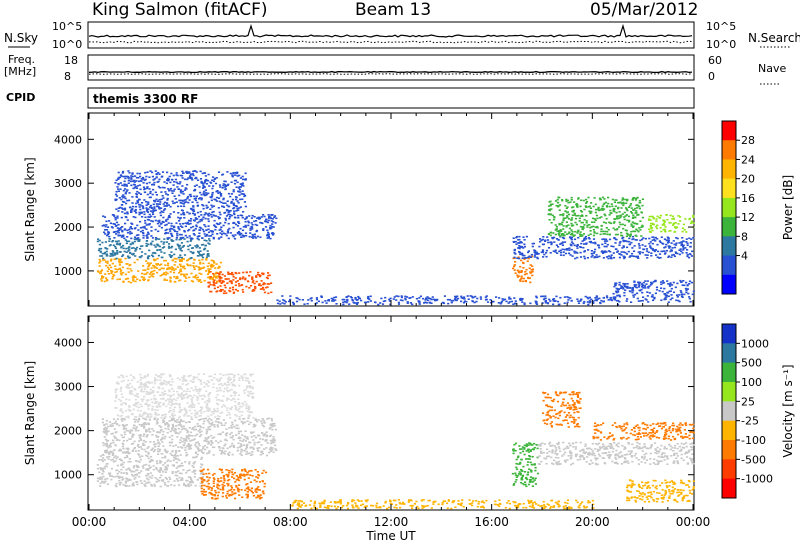  What do you see at coordinates (729, 227) in the screenshot?
I see `colorbar-segment` at bounding box center [729, 227].